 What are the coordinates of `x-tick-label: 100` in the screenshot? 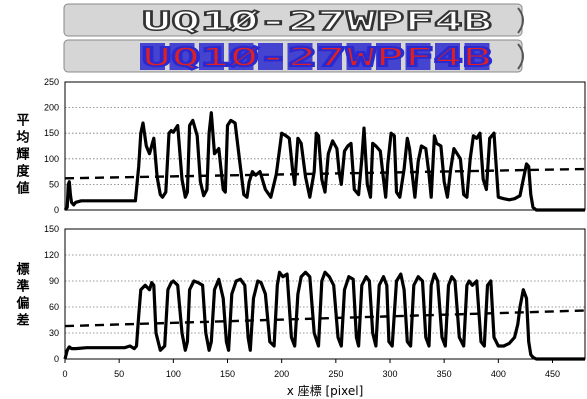 It's located at (173, 374).